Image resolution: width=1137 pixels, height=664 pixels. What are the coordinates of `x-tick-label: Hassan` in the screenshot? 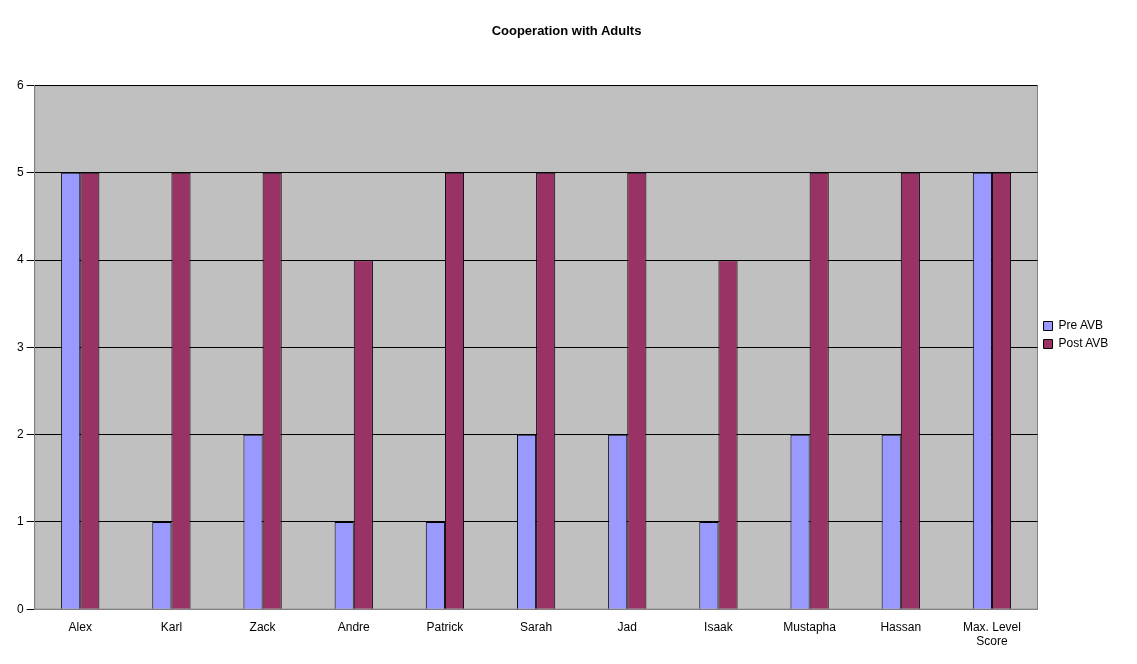 It's located at (901, 626).